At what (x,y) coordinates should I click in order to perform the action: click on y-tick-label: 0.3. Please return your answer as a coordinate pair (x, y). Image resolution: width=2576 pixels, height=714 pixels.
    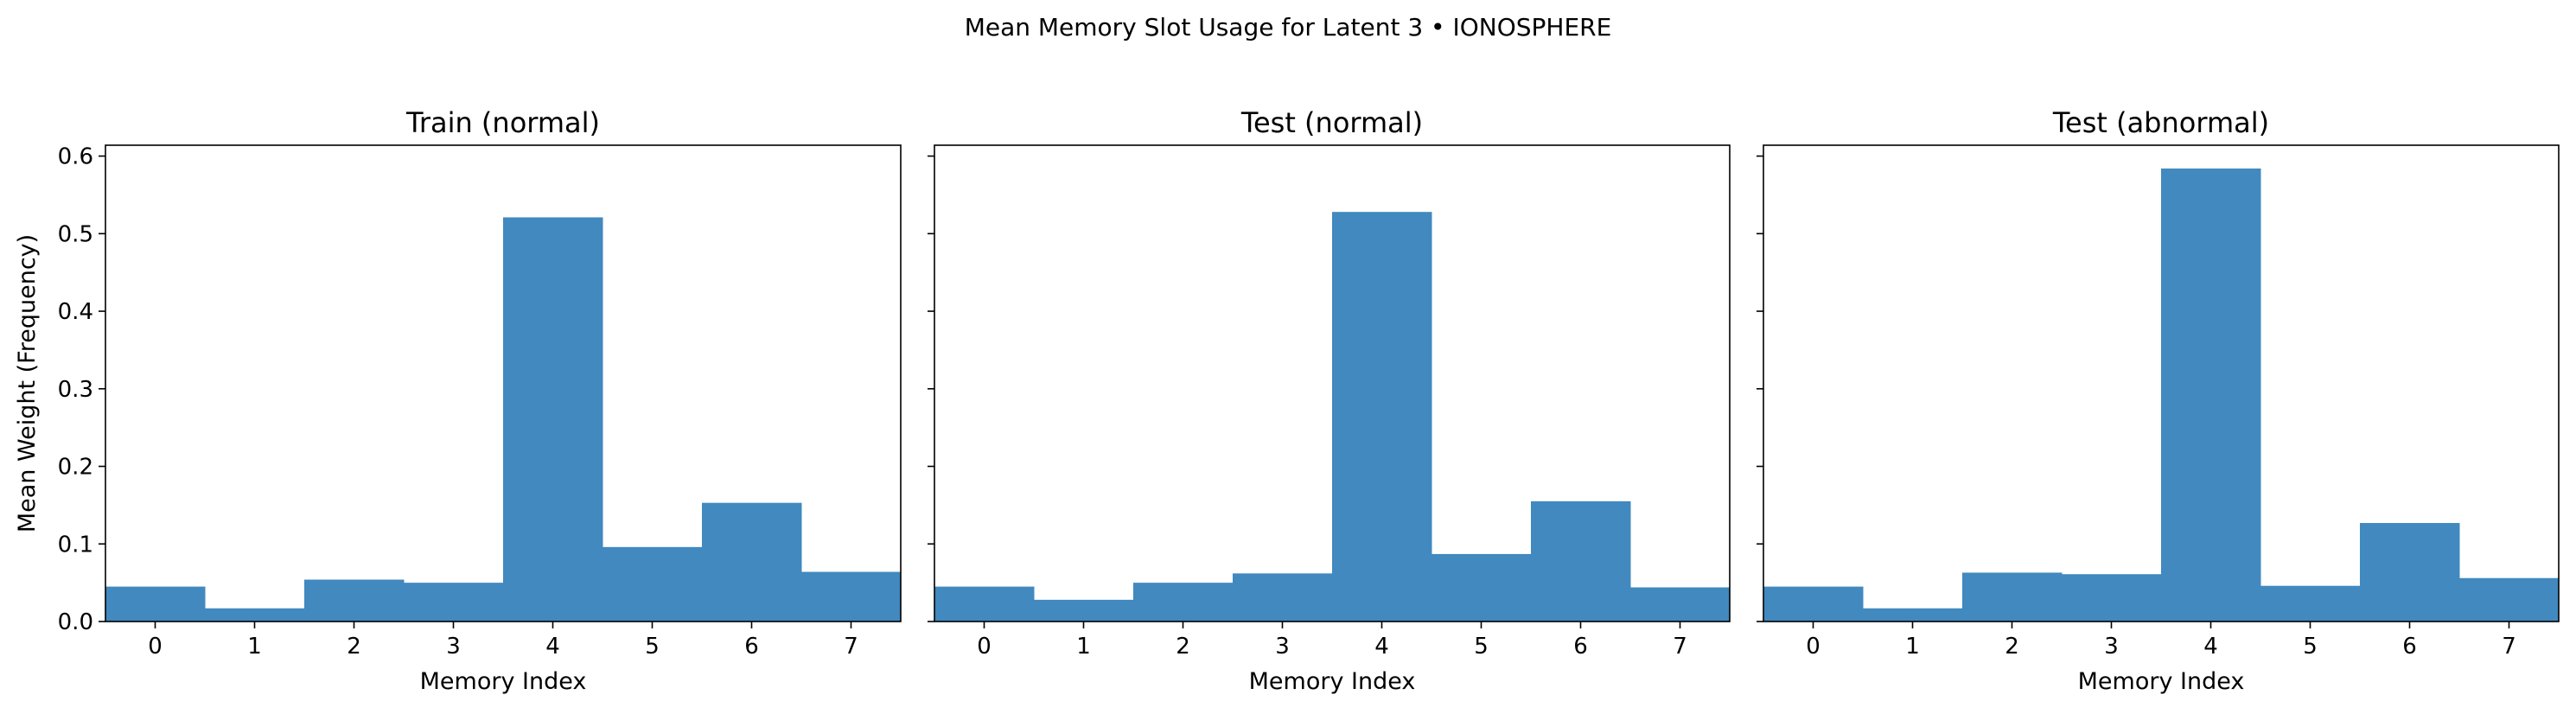
    Looking at the image, I should click on (75, 390).